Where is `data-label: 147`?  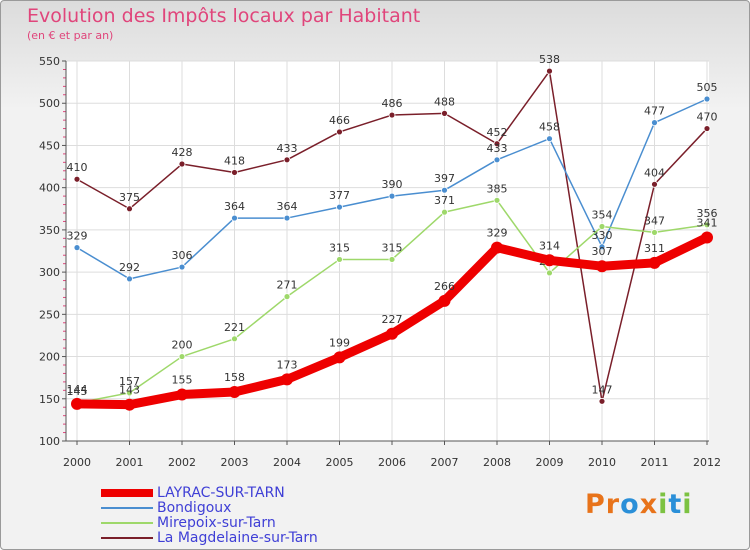 data-label: 147 is located at coordinates (602, 389).